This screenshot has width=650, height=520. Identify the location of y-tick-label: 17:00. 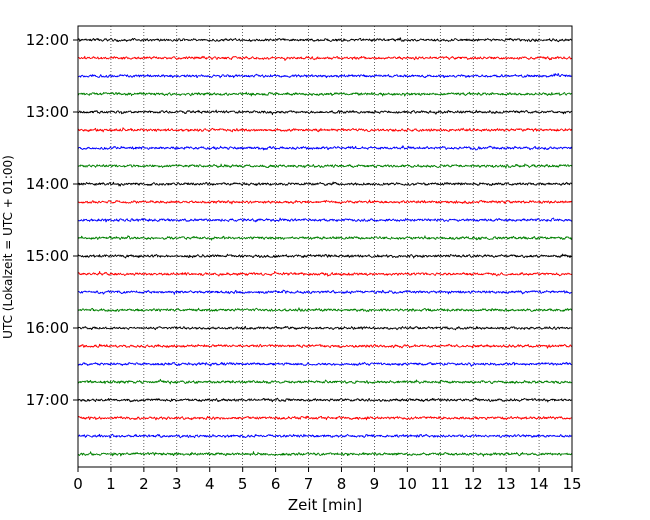
(47, 400).